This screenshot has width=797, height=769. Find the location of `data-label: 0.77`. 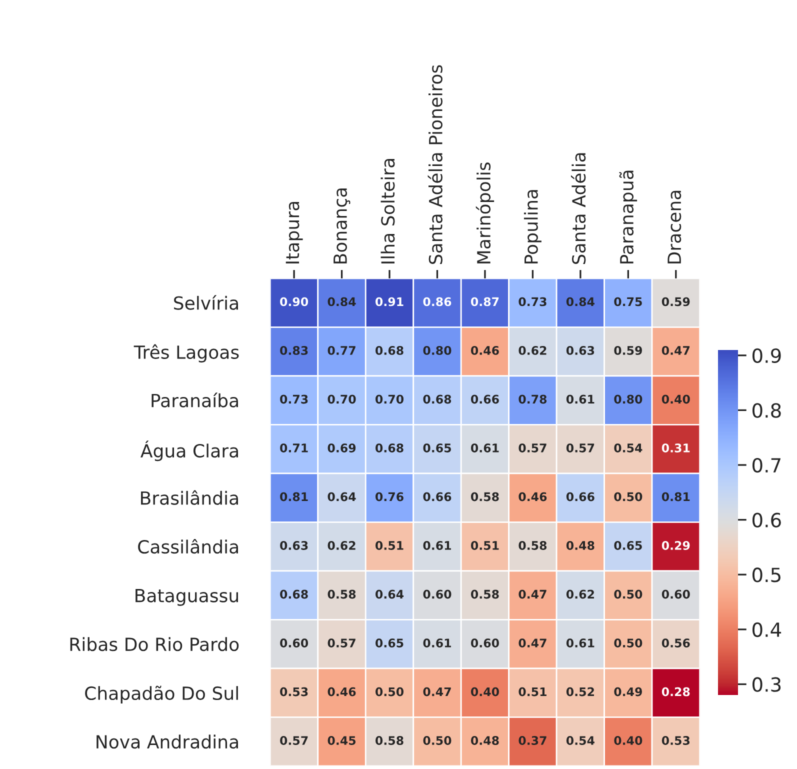

data-label: 0.77 is located at coordinates (342, 350).